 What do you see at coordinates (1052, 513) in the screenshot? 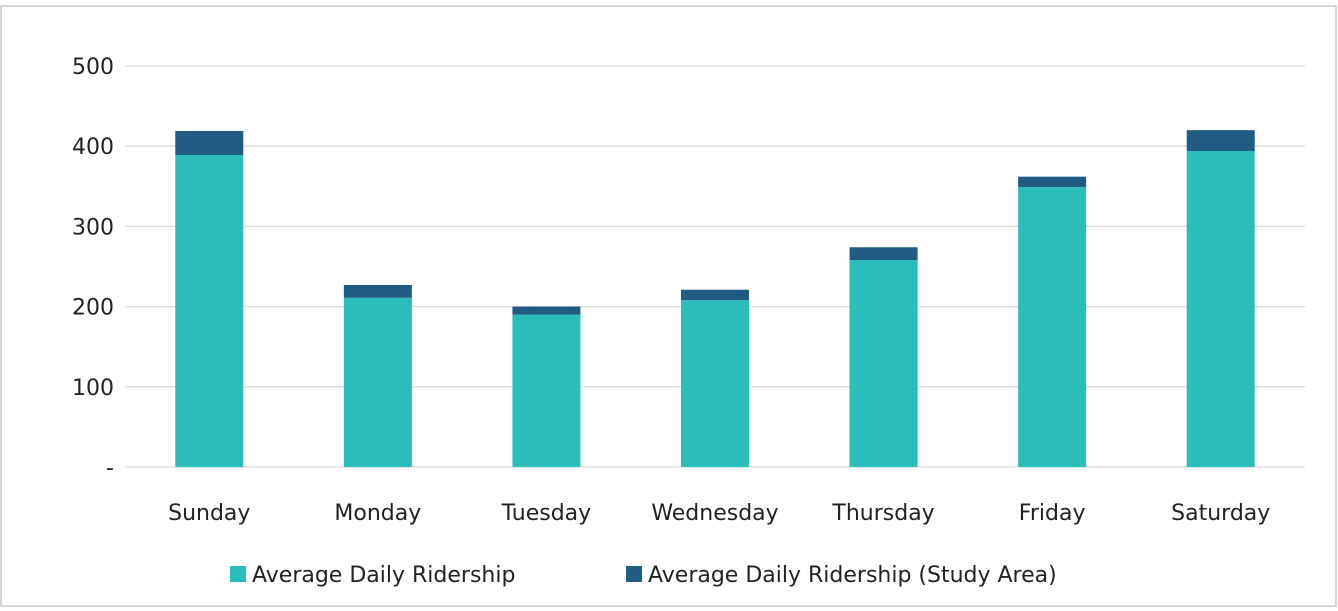
I see `x-tick-label: Friday` at bounding box center [1052, 513].